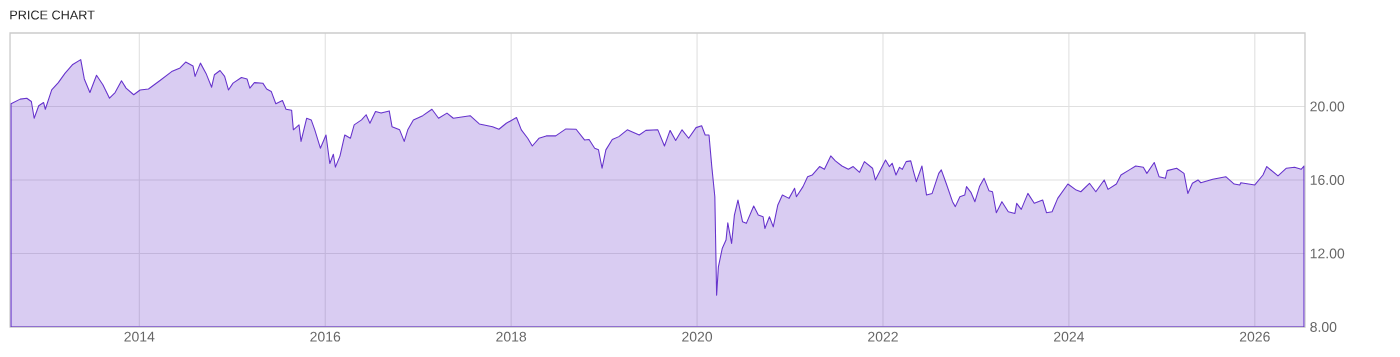 This screenshot has width=1400, height=357. What do you see at coordinates (1254, 336) in the screenshot?
I see `x-tick-label: 2026` at bounding box center [1254, 336].